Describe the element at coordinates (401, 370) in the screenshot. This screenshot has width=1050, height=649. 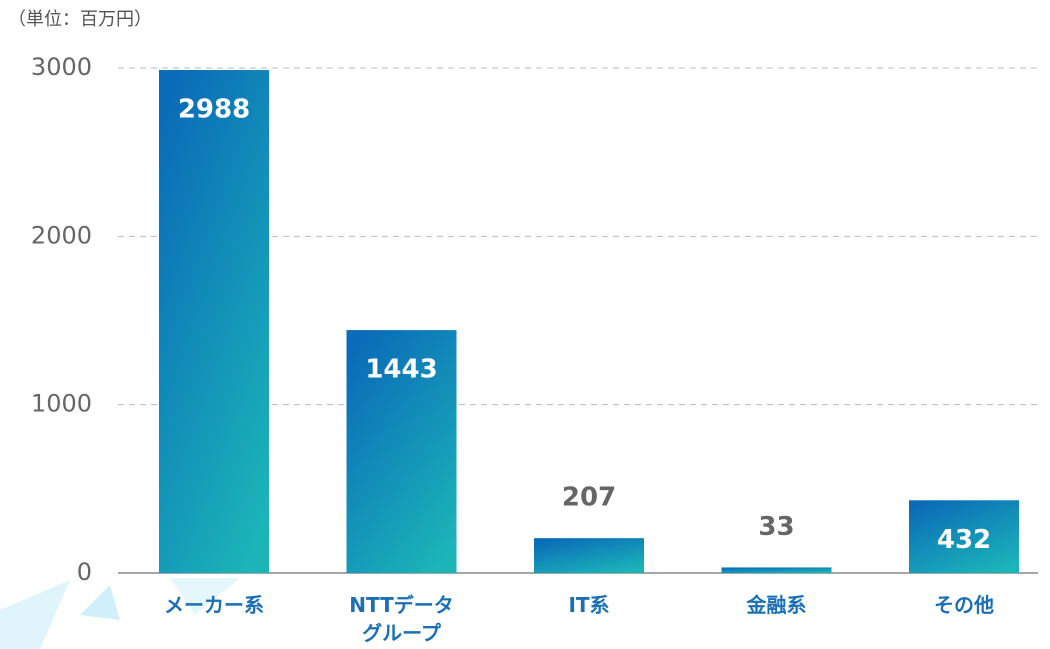
I see `value-label: 1443` at that location.